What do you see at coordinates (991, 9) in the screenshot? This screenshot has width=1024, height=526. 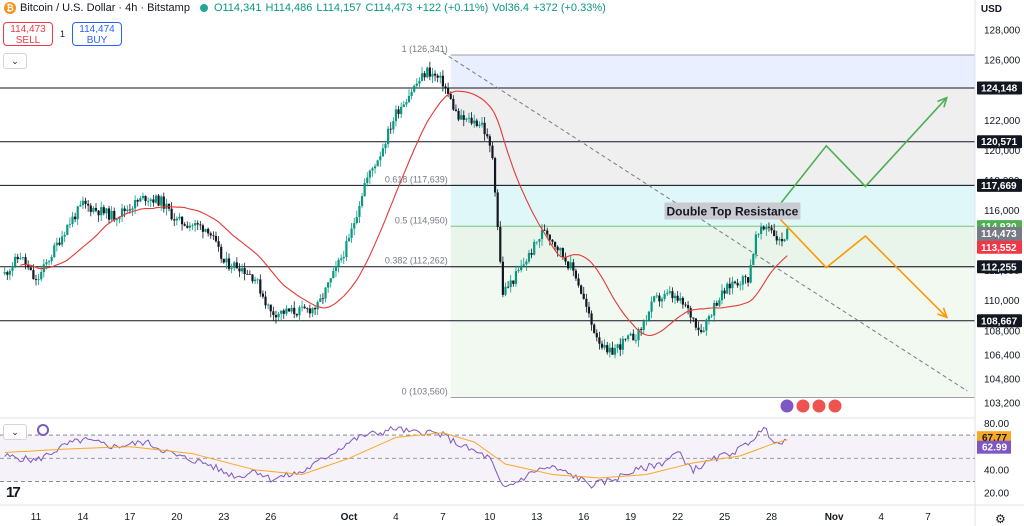 I see `currency-label: USD` at bounding box center [991, 9].